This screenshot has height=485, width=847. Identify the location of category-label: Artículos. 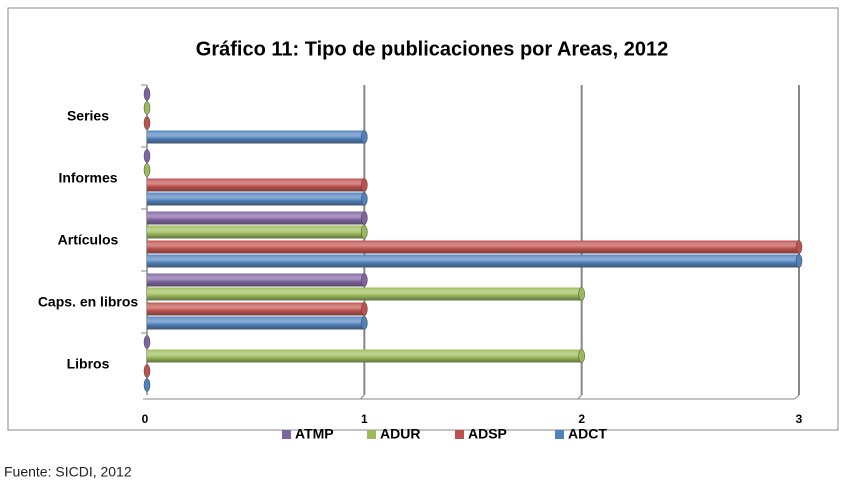
(88, 239).